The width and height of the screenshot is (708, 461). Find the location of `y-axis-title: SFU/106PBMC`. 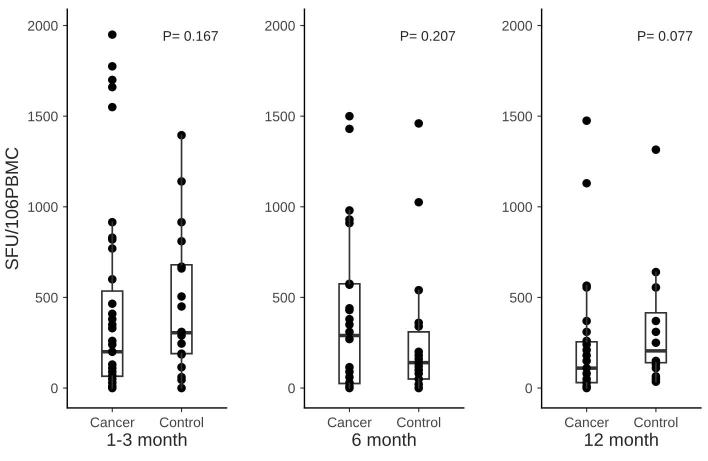

y-axis-title: SFU/106PBMC is located at coordinates (11, 209).